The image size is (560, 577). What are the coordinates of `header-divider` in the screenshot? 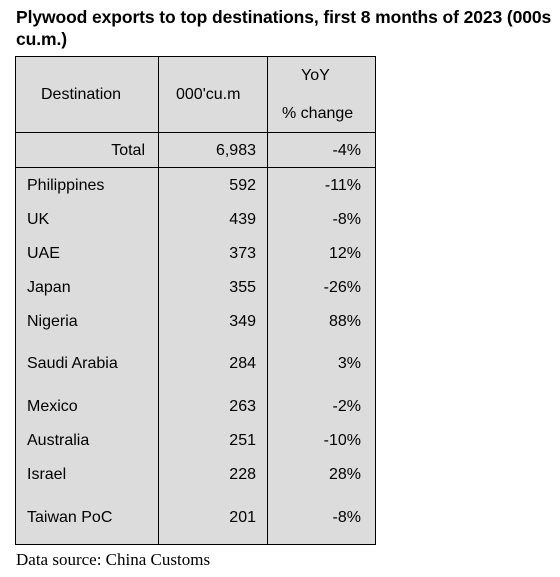 It's located at (195, 132).